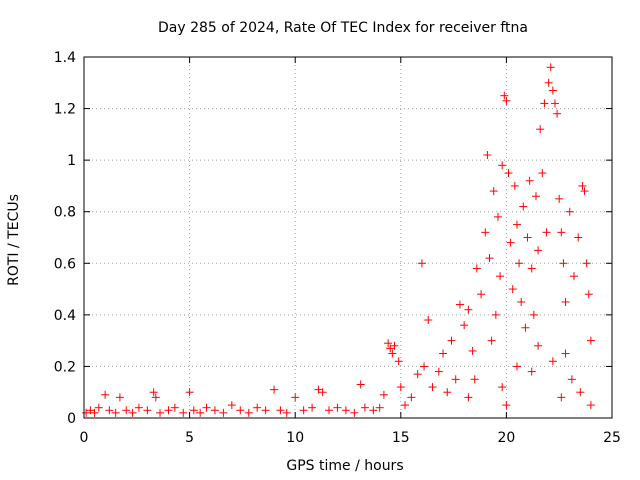  I want to click on y-tick-label: 0.4, so click(65, 316).